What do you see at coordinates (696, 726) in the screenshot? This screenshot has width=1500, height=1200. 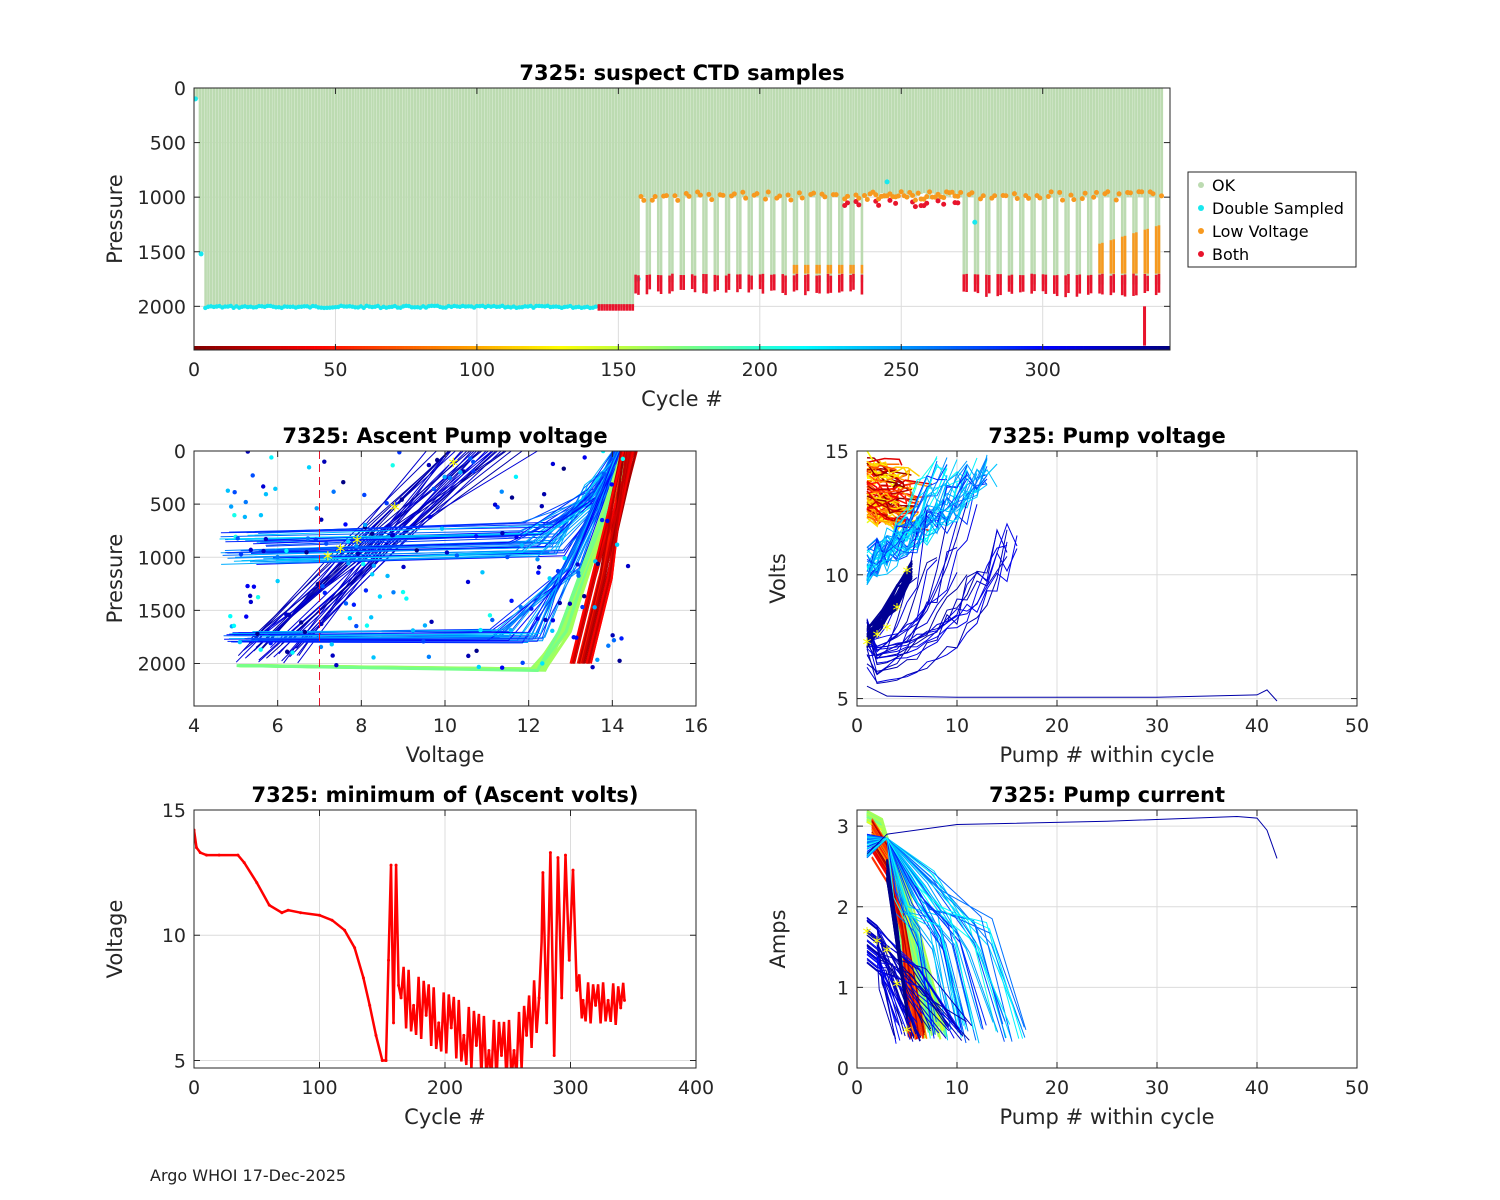 I see `x-tick-label: 16` at bounding box center [696, 726].